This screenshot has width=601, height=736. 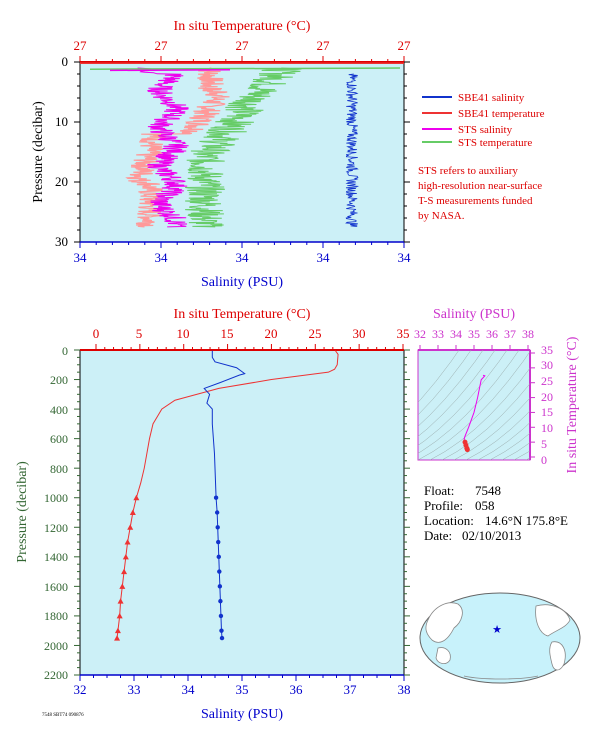 What do you see at coordinates (474, 334) in the screenshot?
I see `ts-salinity-tick-labels: 32 33 34 35 36 37 38` at bounding box center [474, 334].